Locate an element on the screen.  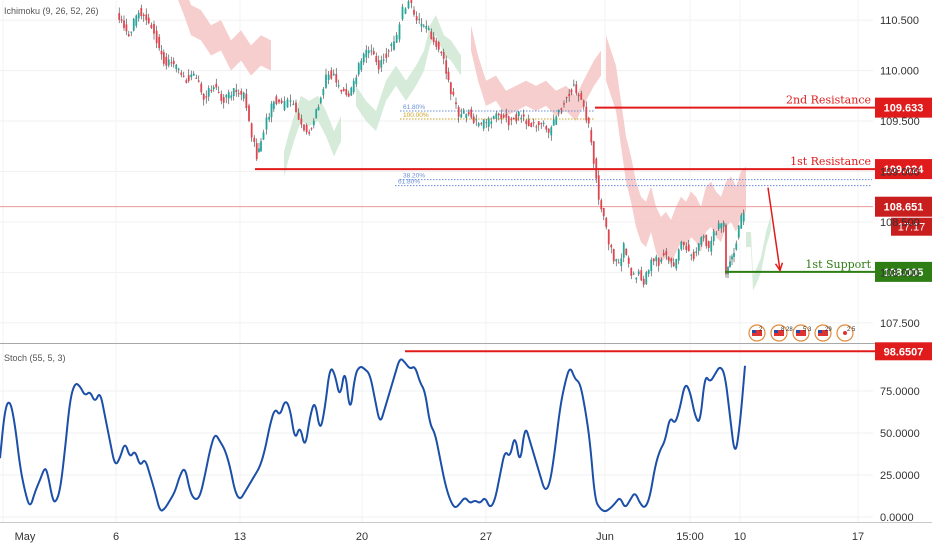
price-tick-label: 110.000 is located at coordinates (899, 72).